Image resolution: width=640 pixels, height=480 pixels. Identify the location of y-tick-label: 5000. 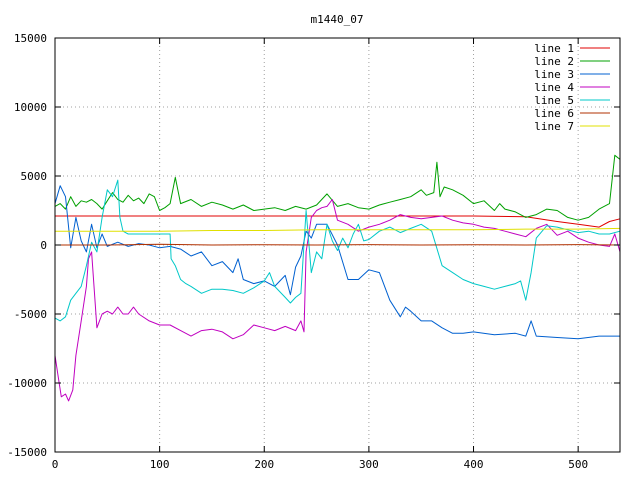
(34, 176).